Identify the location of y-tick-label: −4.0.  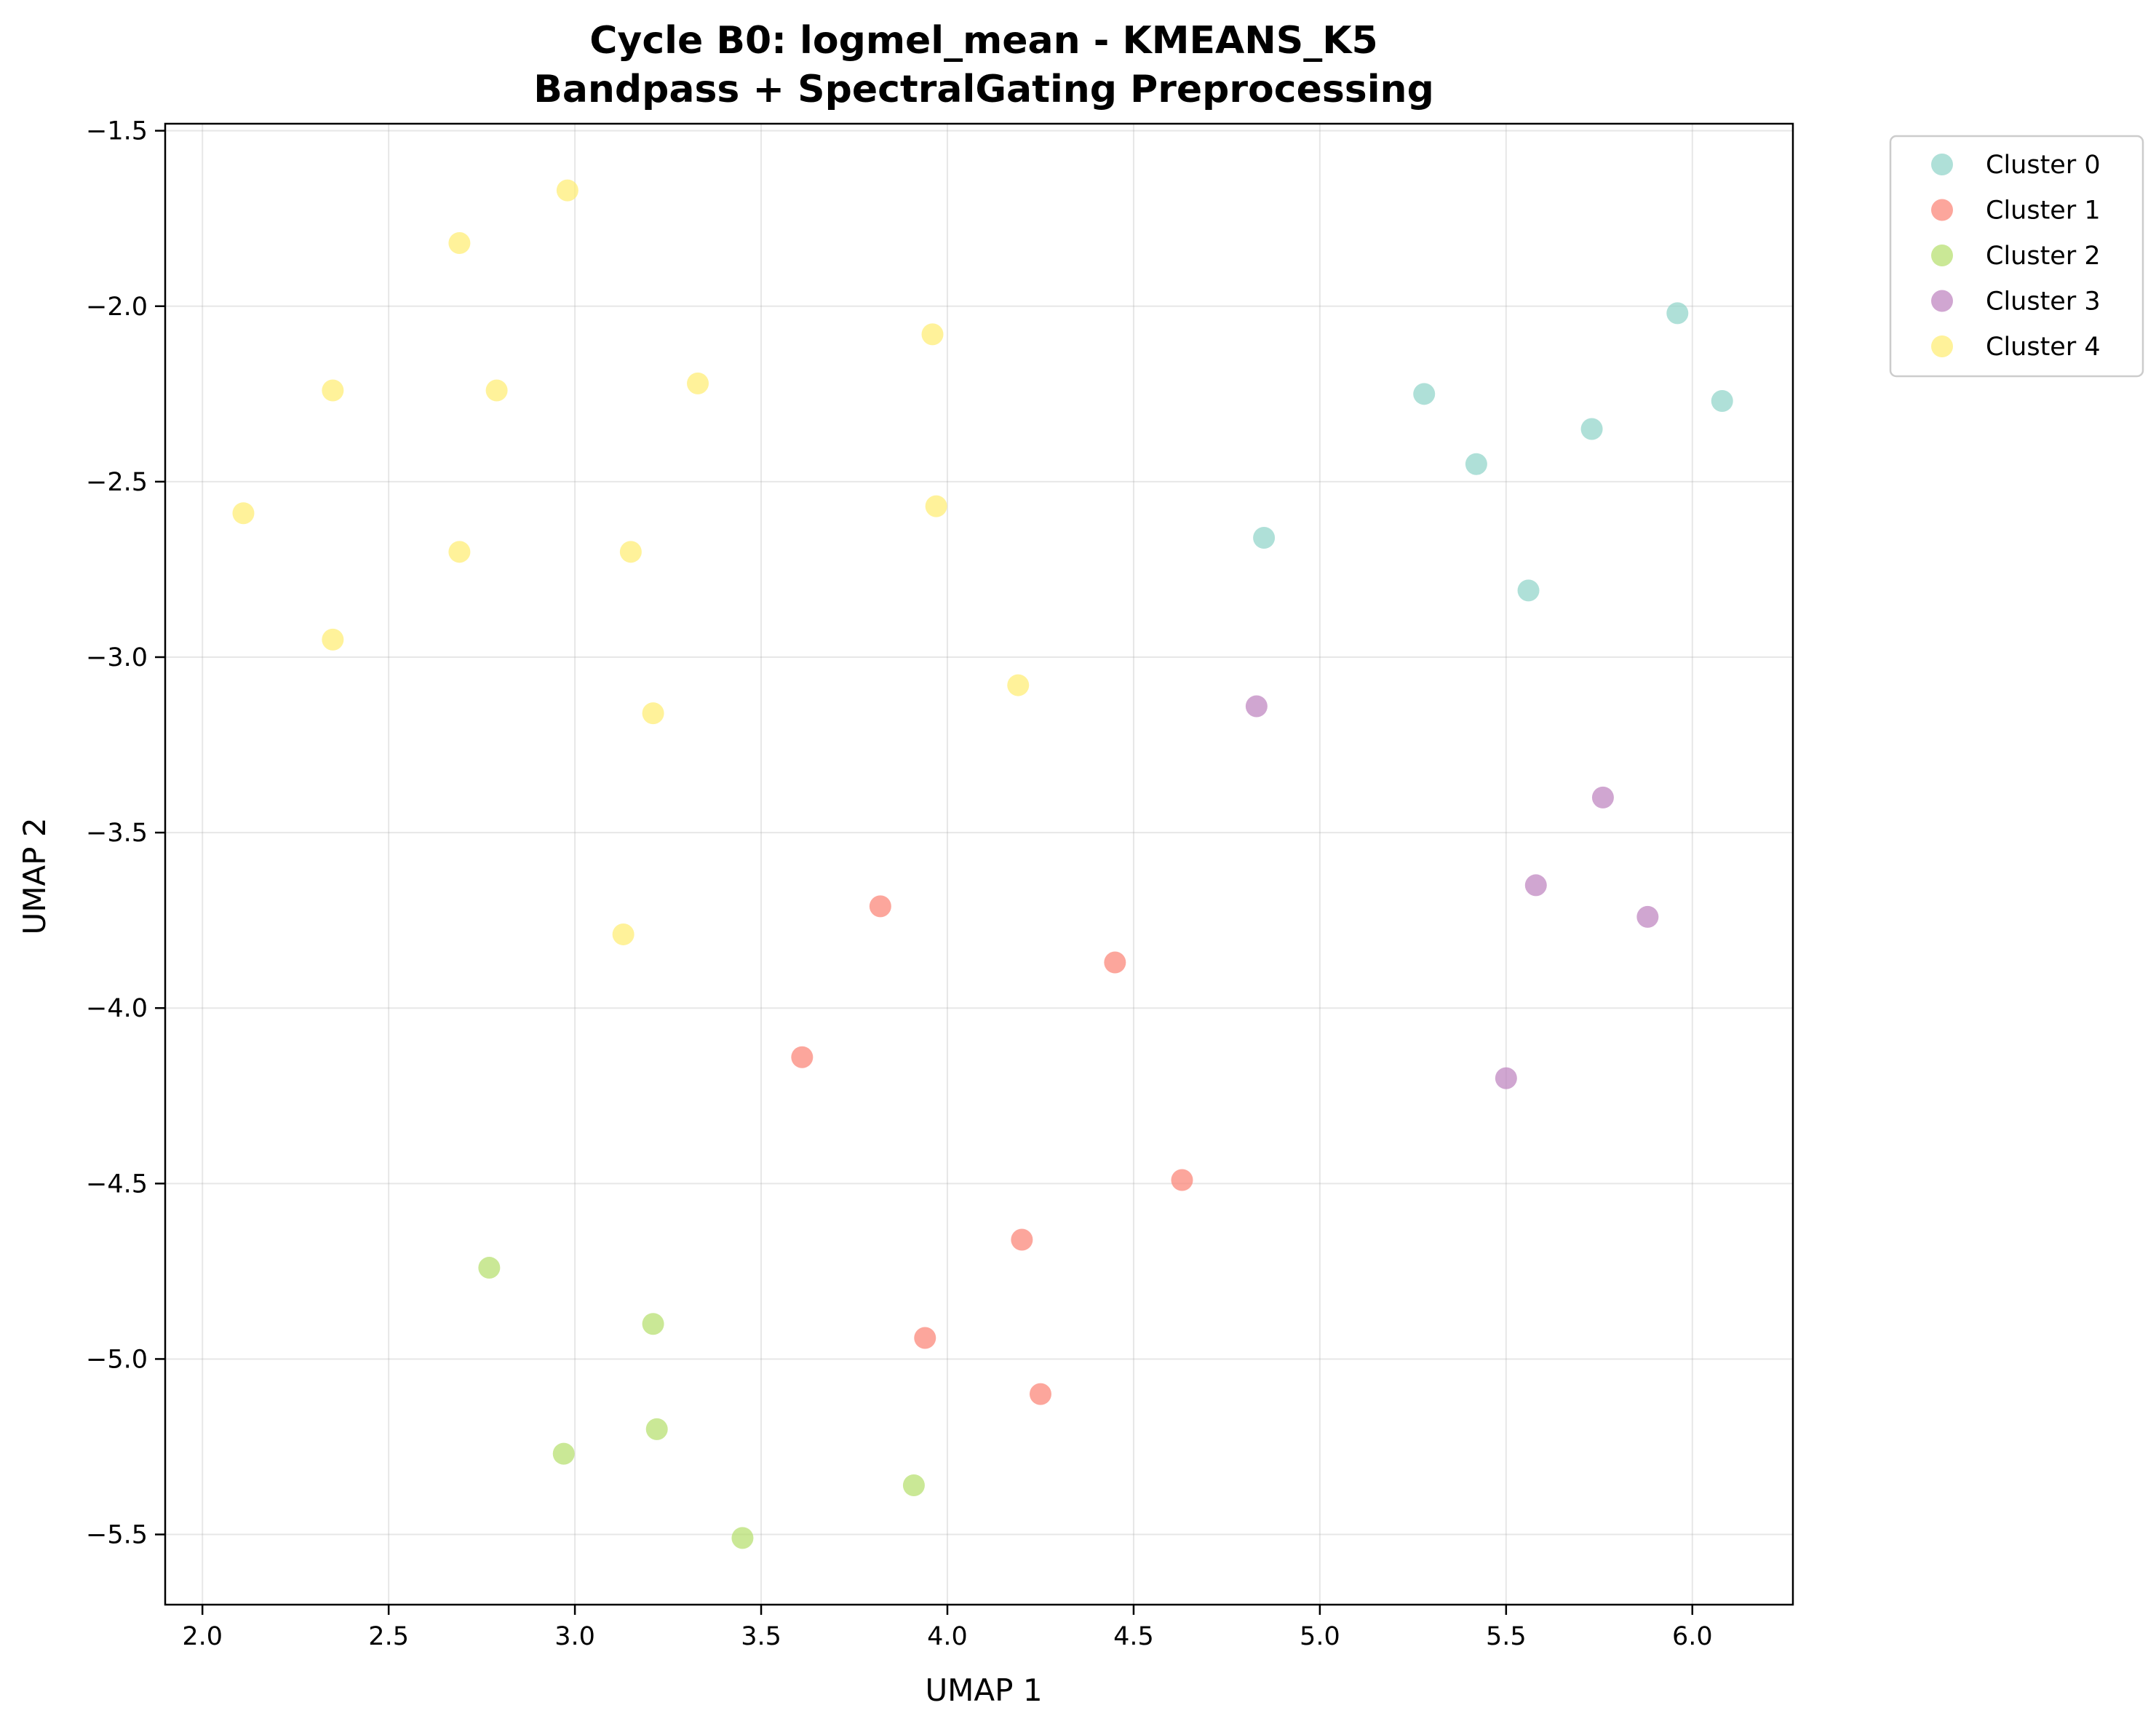
(117, 1008).